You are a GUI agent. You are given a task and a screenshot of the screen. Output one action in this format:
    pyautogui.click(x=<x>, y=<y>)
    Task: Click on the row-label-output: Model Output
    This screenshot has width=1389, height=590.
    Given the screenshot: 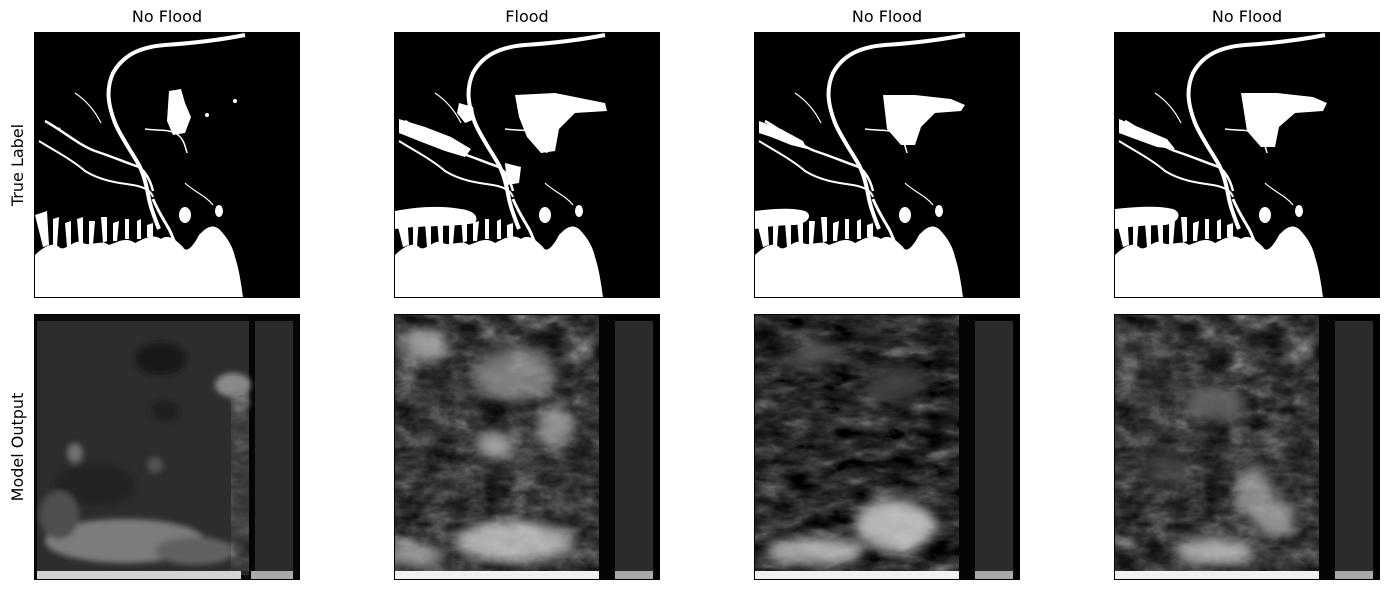 What is the action you would take?
    pyautogui.click(x=17, y=447)
    